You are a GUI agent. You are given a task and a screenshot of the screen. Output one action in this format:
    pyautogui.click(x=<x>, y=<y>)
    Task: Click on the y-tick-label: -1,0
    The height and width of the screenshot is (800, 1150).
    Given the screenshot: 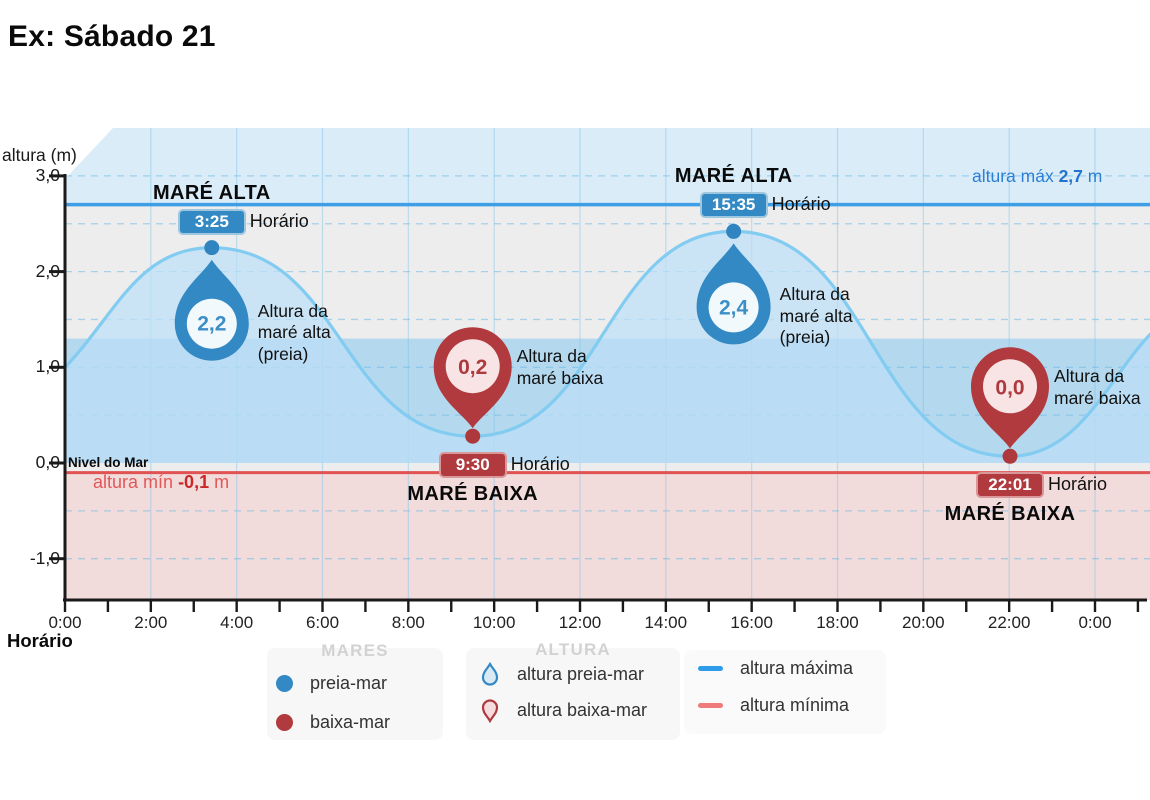 What is the action you would take?
    pyautogui.click(x=44, y=557)
    